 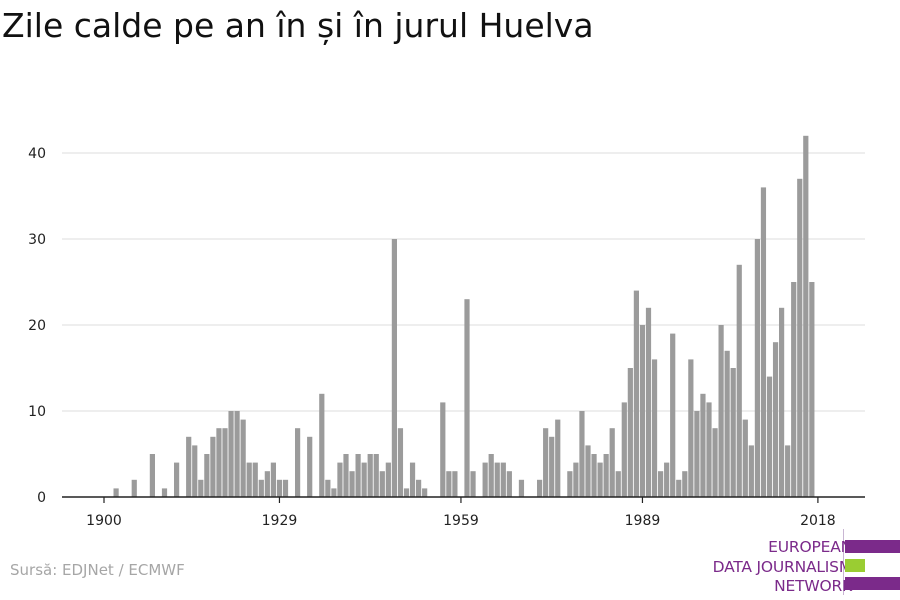 I want to click on bar-1989, so click(x=642, y=411).